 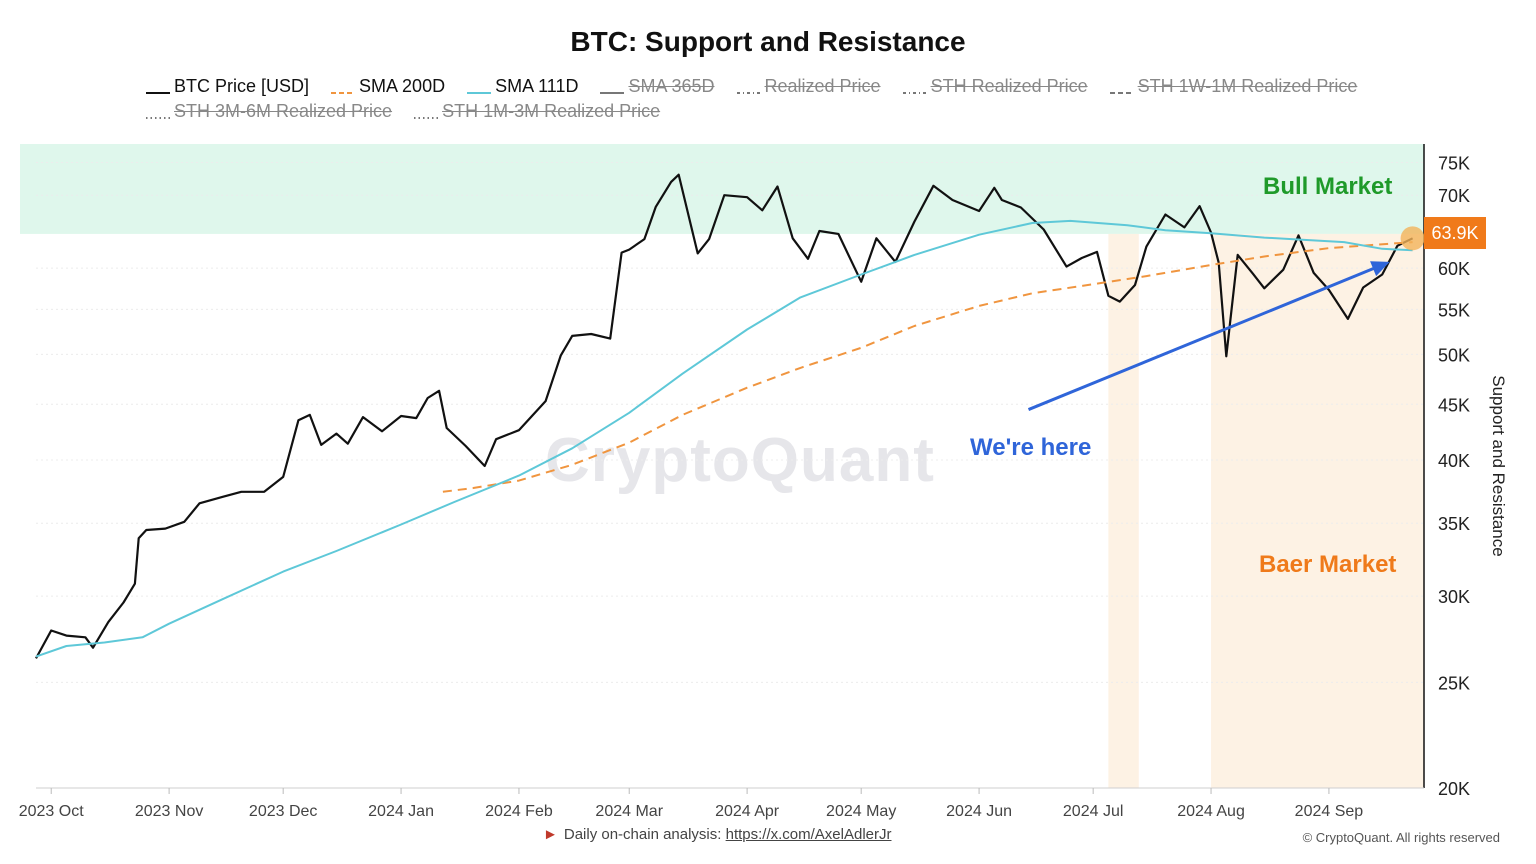 I want to click on legend-item: SMA 111D, so click(x=522, y=86).